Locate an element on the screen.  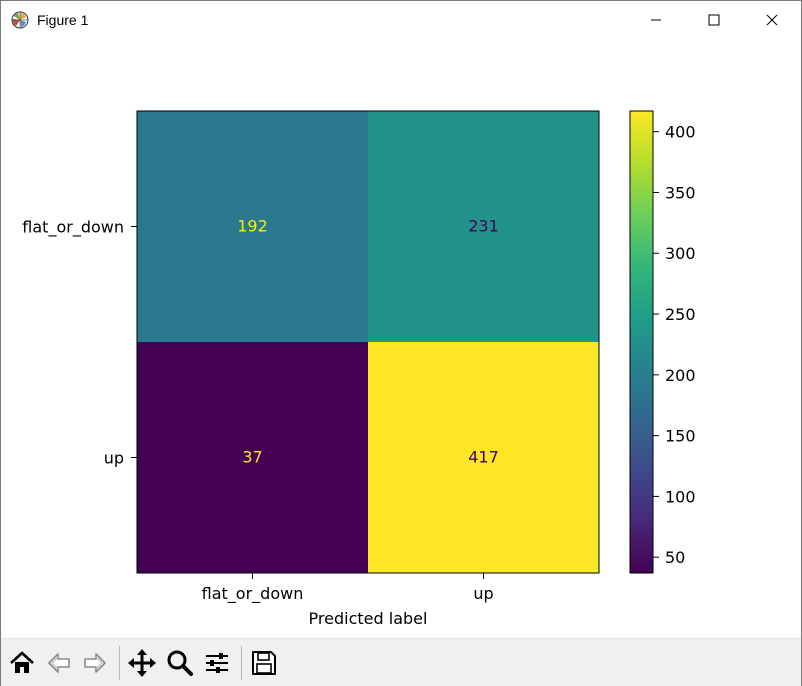
zoom-icon is located at coordinates (180, 663).